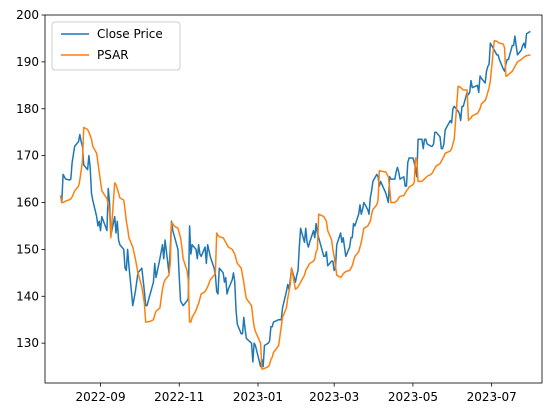 This screenshot has height=418, width=552. Describe the element at coordinates (100, 397) in the screenshot. I see `x-tick-label: 2022-09` at that location.